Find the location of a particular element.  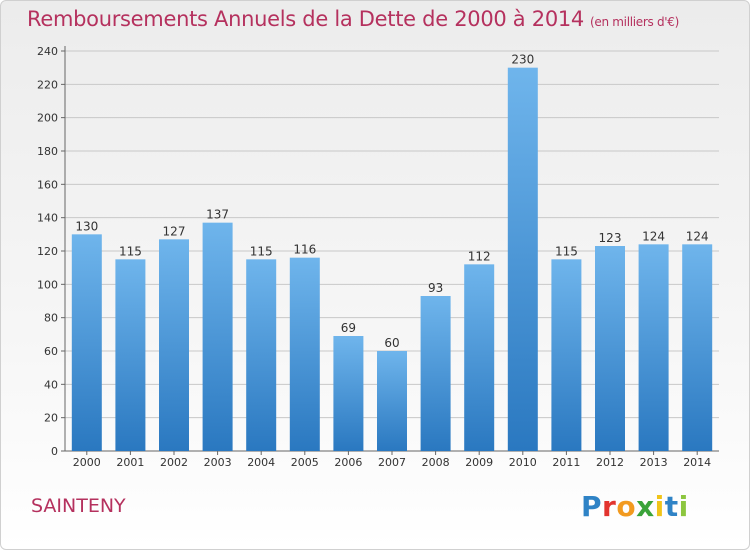

logo-letter: r is located at coordinates (609, 506).